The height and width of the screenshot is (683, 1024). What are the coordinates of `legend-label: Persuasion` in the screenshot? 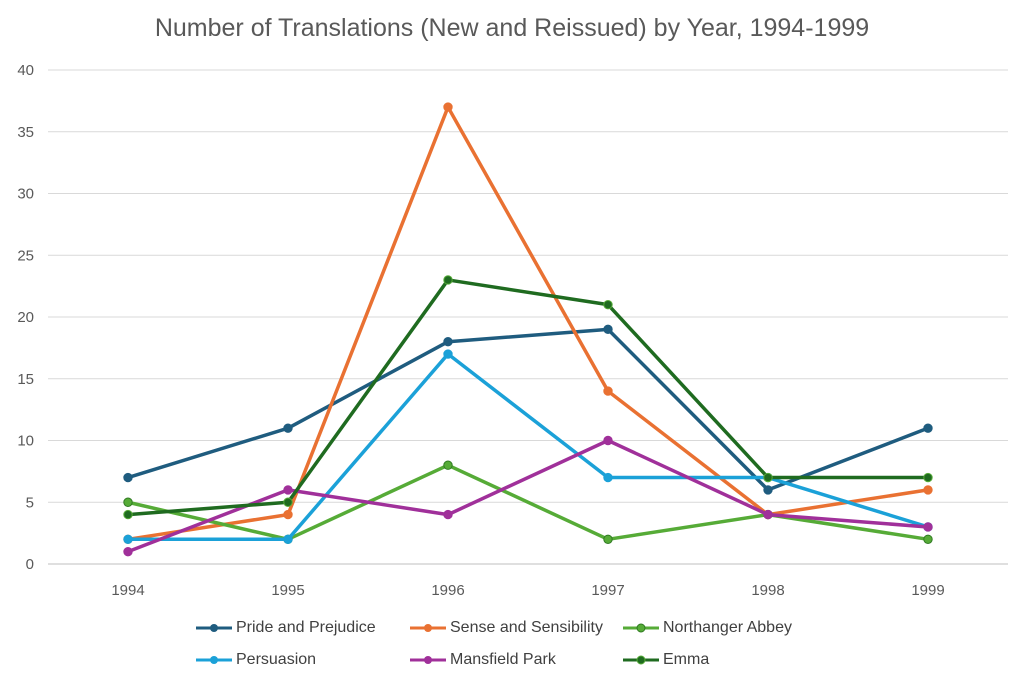 It's located at (276, 659).